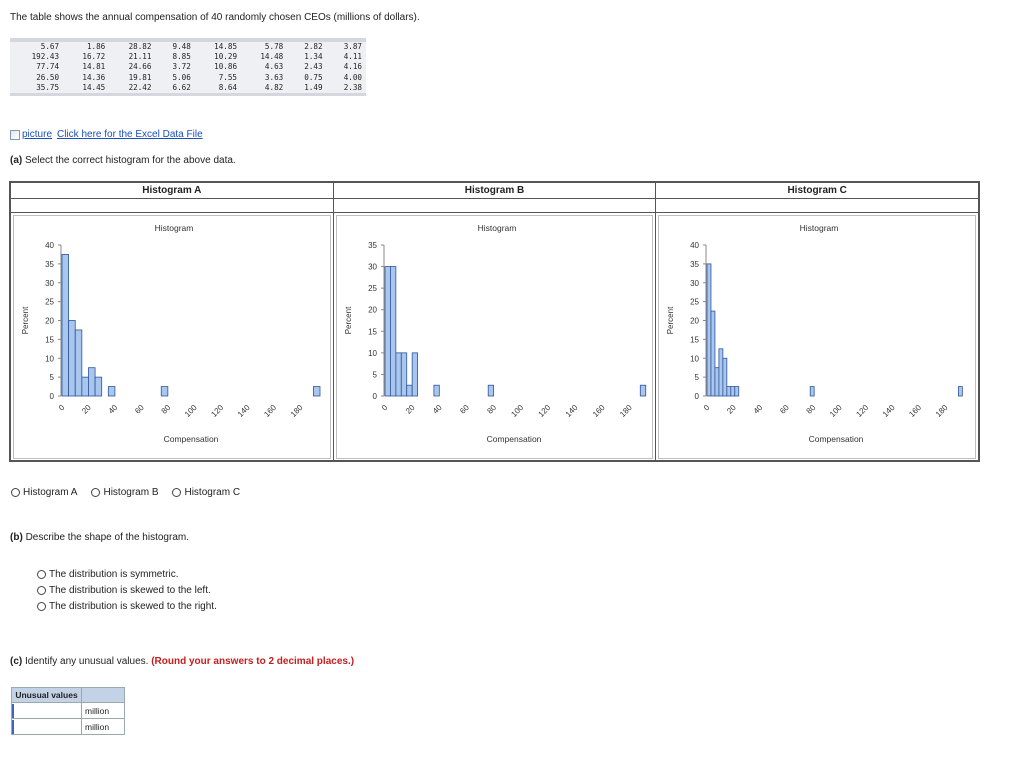 This screenshot has width=1024, height=761. What do you see at coordinates (16, 661) in the screenshot?
I see `part-c-letter: (c)` at bounding box center [16, 661].